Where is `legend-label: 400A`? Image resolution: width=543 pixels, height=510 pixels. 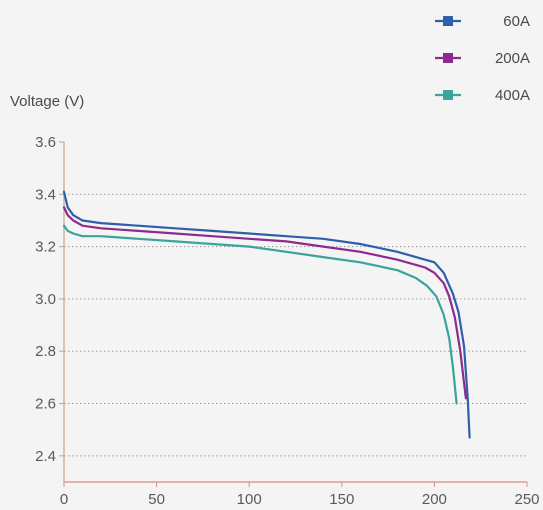 legend-label: 400A is located at coordinates (512, 95).